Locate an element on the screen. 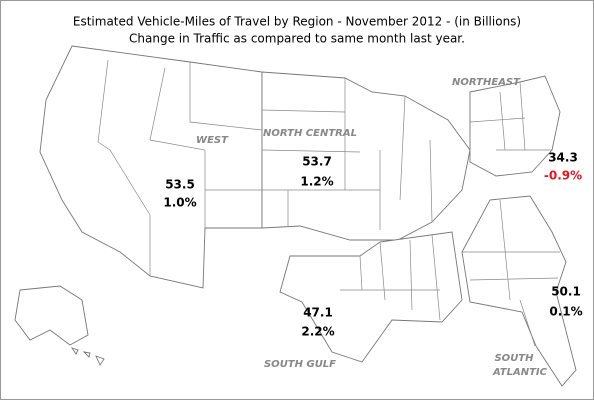  region-miles: 53.7 is located at coordinates (317, 162).